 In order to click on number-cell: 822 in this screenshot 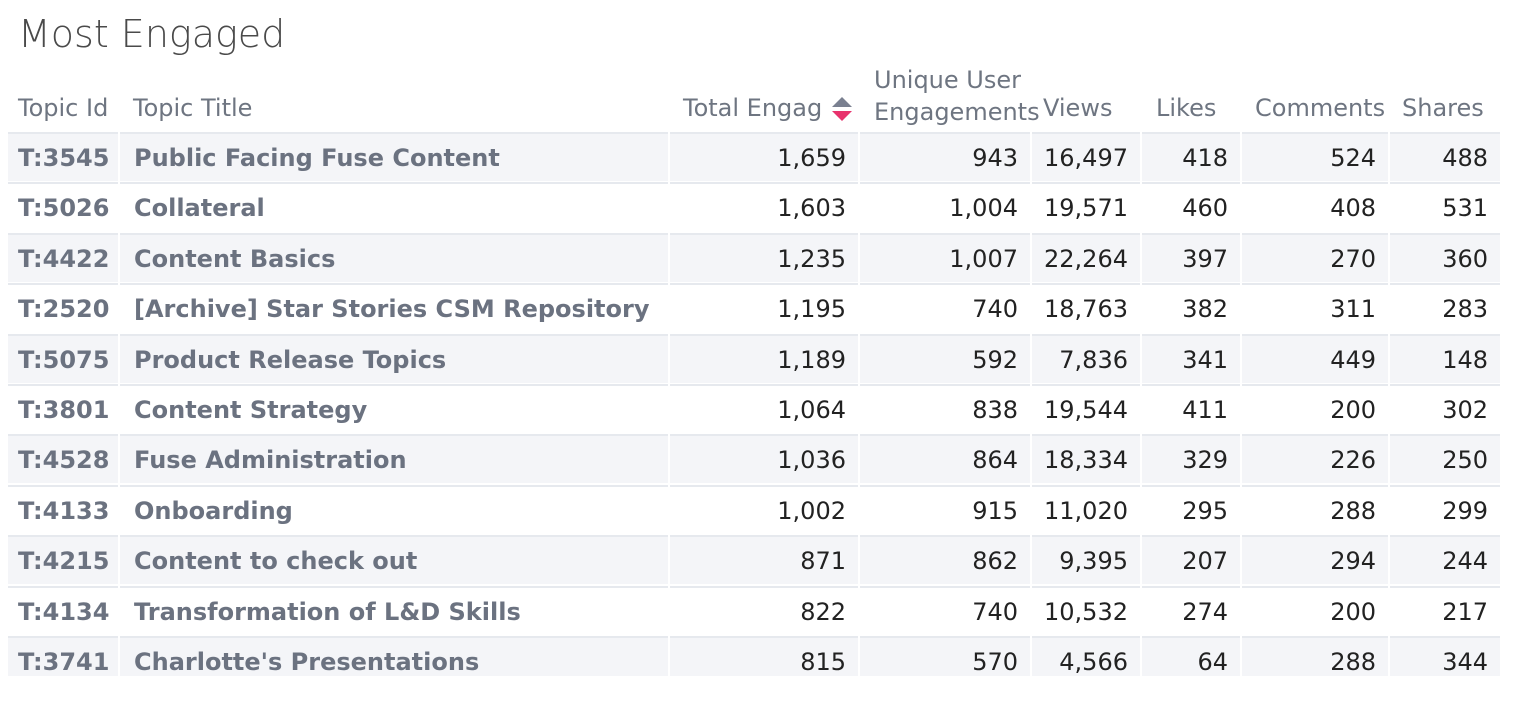, I will do `click(764, 610)`.